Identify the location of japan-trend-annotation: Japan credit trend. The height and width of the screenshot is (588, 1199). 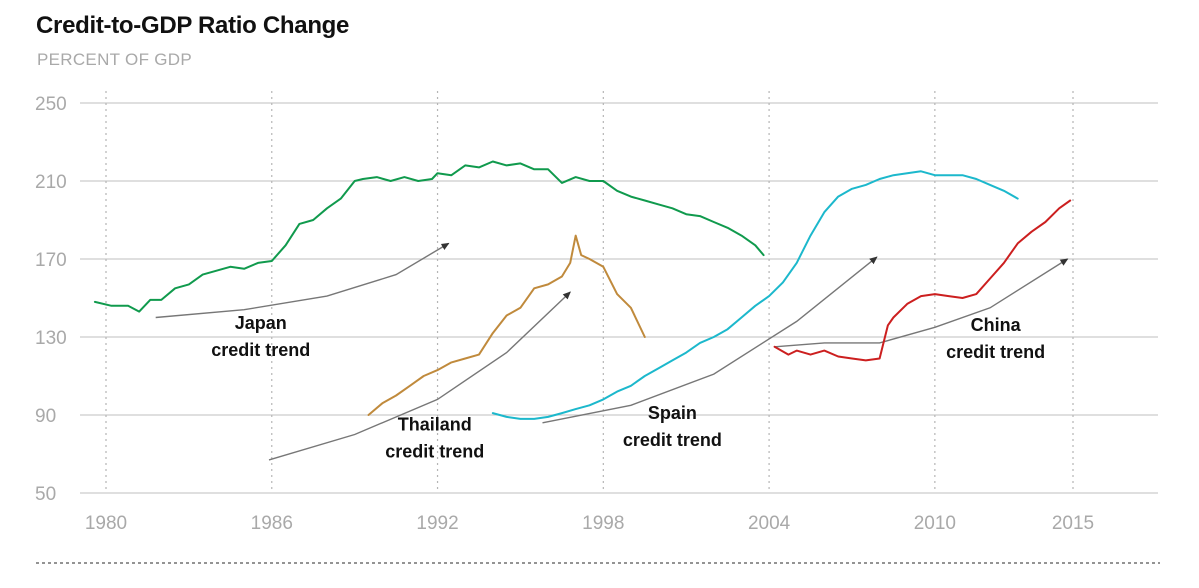
(260, 336).